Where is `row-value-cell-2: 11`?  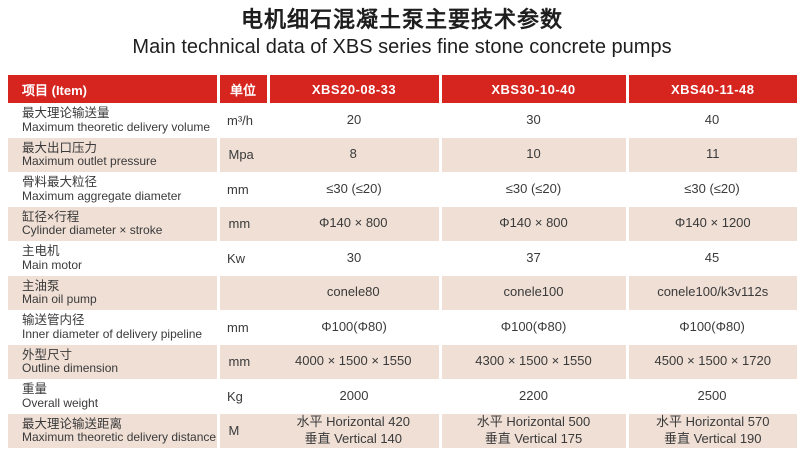 row-value-cell-2: 11 is located at coordinates (711, 154).